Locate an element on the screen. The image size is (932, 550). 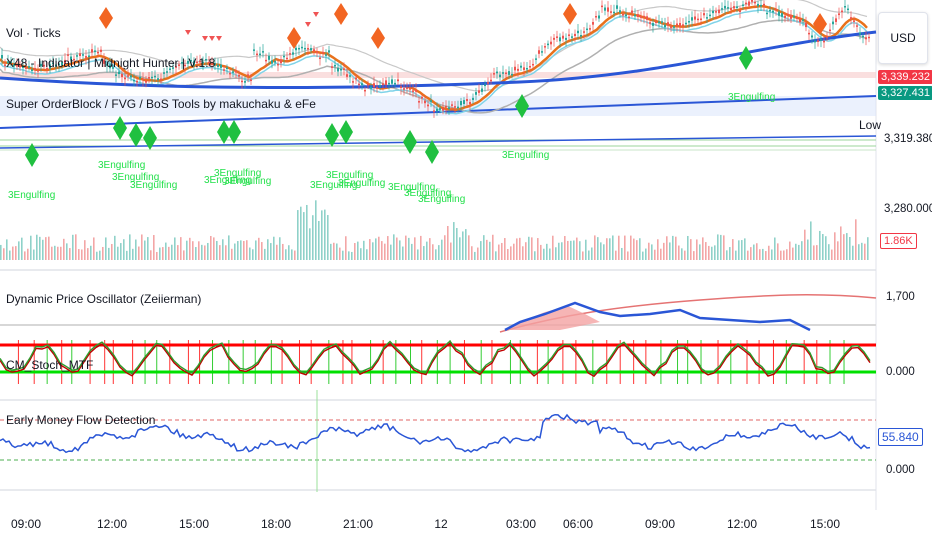
buy-signal-marker is located at coordinates (432, 152).